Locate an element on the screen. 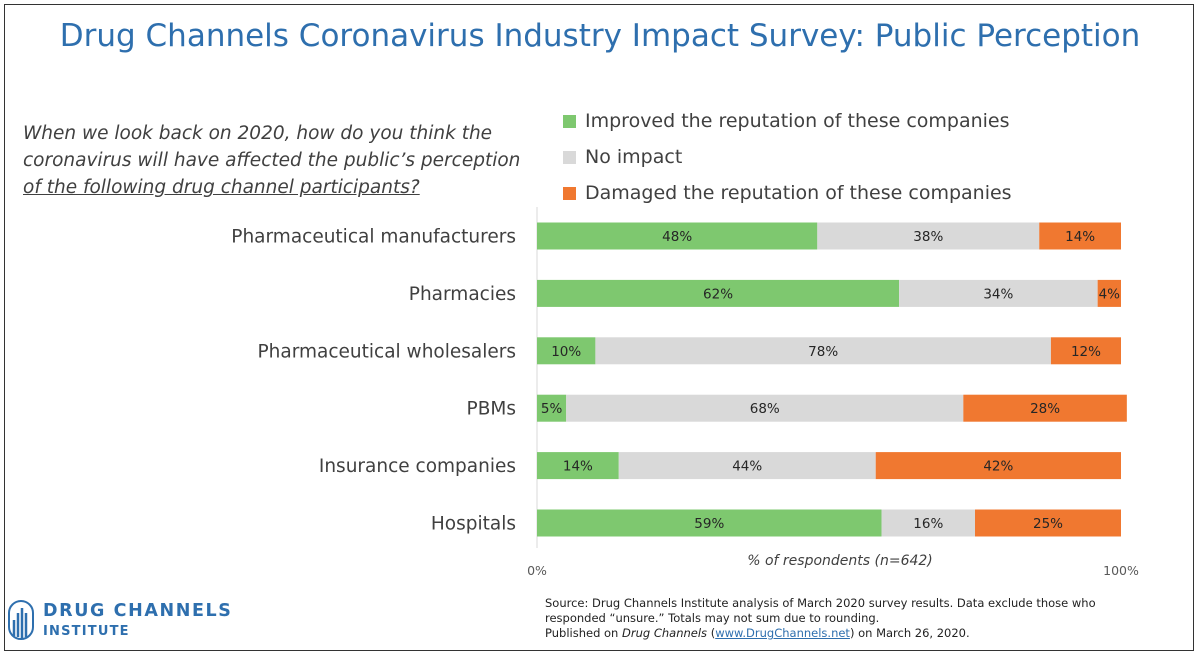  data-label-pharmacies-no-impact: 34% is located at coordinates (998, 294).